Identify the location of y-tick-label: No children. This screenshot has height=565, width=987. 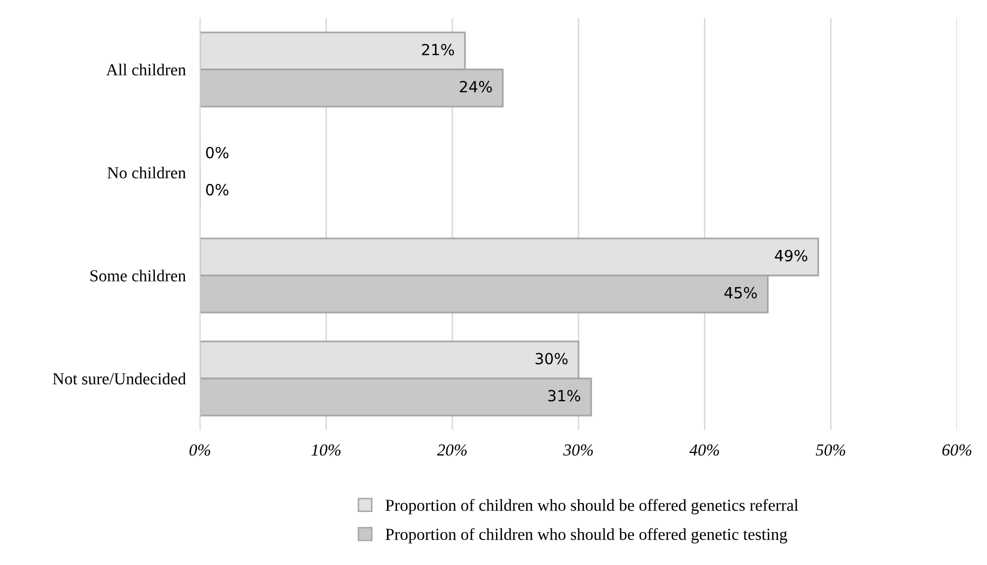
(146, 172).